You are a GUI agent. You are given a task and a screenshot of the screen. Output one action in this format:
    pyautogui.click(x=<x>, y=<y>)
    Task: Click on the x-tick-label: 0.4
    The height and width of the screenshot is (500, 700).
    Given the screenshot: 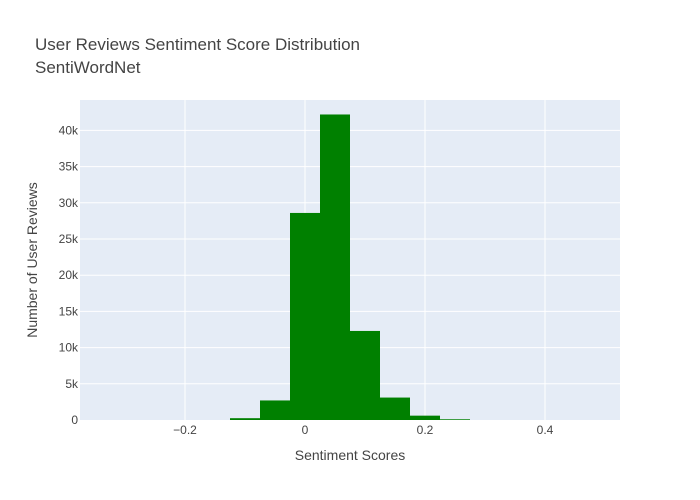 What is the action you would take?
    pyautogui.click(x=545, y=430)
    